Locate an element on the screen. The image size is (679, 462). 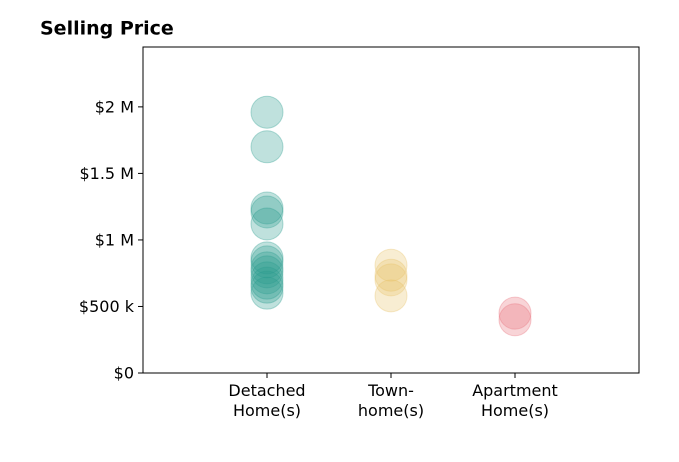
x-tick-label-box: Detached Home(s) is located at coordinates (267, 400).